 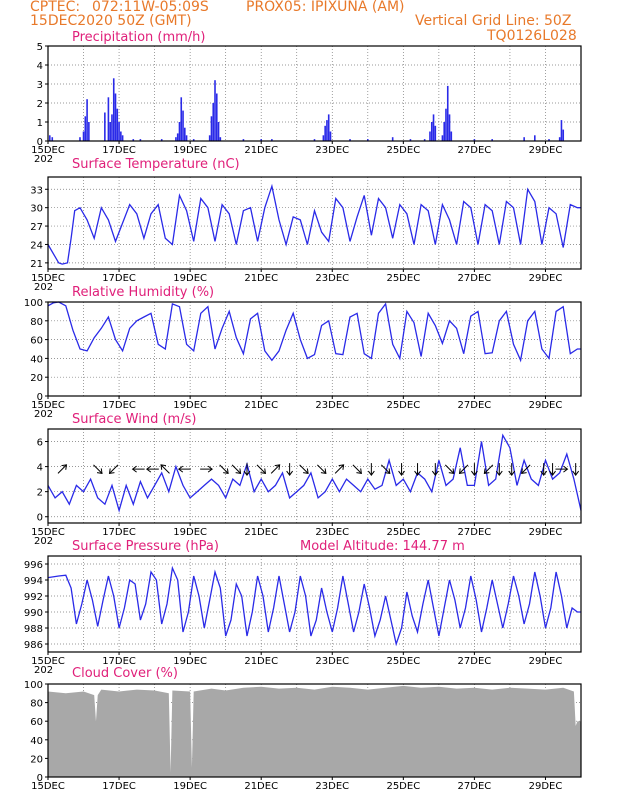 I want to click on pressure-xtick-label: 25DEC, so click(x=403, y=661).